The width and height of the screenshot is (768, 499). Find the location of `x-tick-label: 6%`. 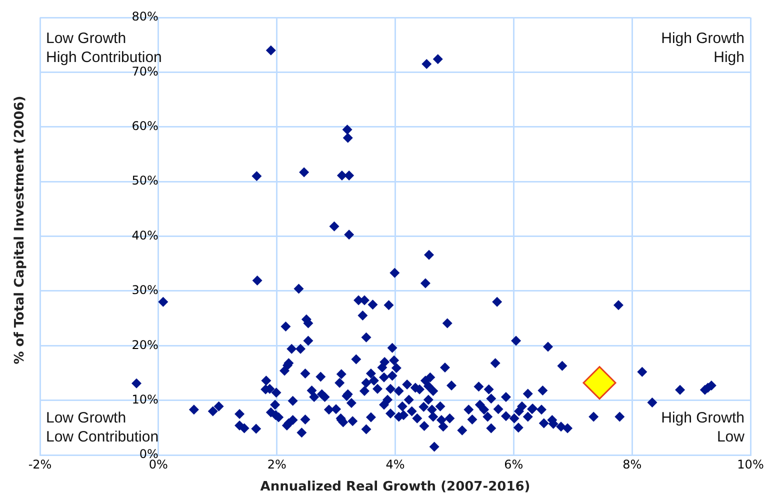

x-tick-label: 6% is located at coordinates (514, 464).